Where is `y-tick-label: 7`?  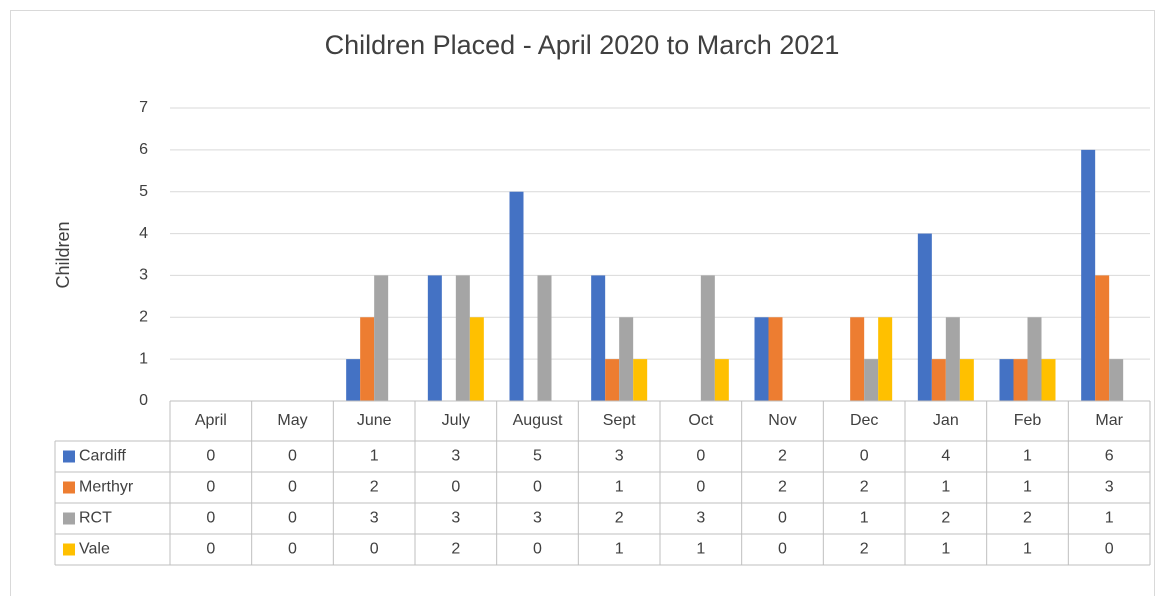 y-tick-label: 7 is located at coordinates (143, 107).